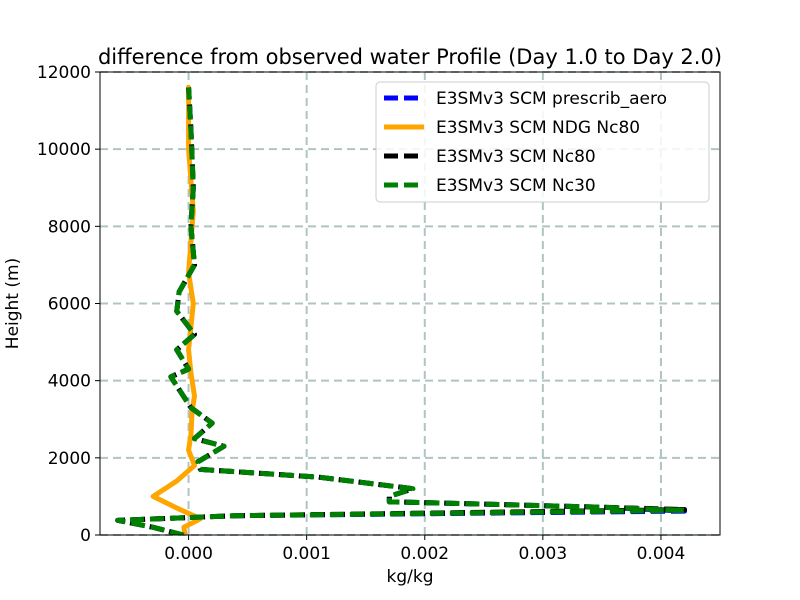 The image size is (800, 600). Describe the element at coordinates (551, 99) in the screenshot. I see `legend-label: E3SMv3 SCM prescrib_aero` at that location.